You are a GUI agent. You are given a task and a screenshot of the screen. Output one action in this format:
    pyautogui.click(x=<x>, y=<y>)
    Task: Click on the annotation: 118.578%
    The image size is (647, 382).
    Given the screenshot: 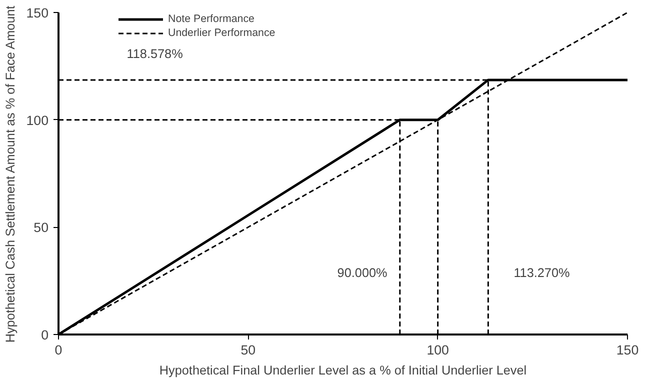 What is the action you would take?
    pyautogui.click(x=154, y=53)
    